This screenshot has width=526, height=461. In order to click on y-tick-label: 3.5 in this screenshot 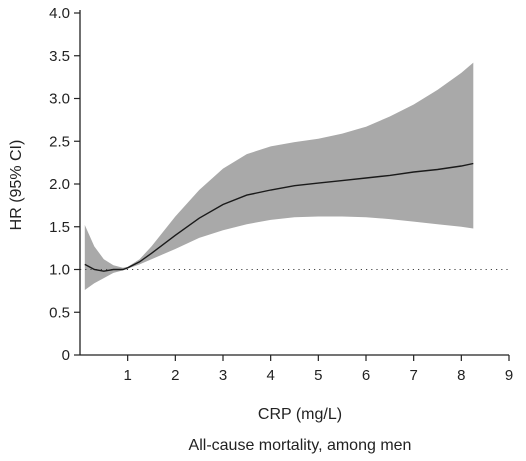, I will do `click(59, 56)`.